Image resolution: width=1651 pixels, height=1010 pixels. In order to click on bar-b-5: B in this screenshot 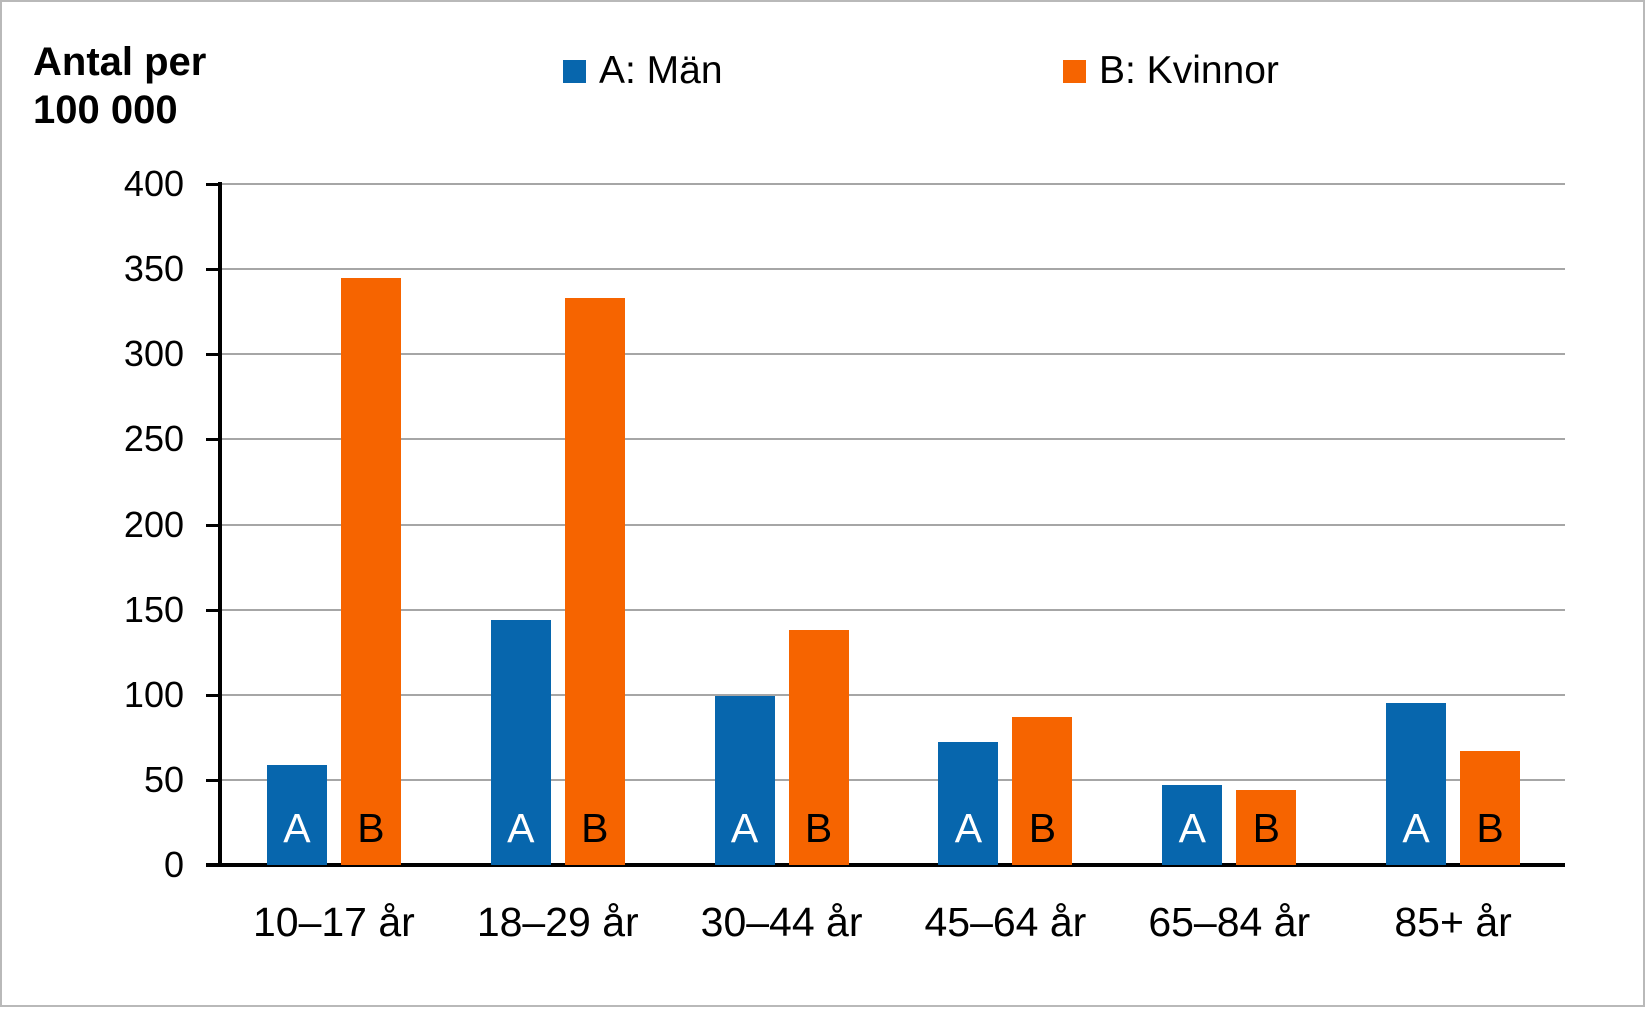, I will do `click(1266, 827)`.